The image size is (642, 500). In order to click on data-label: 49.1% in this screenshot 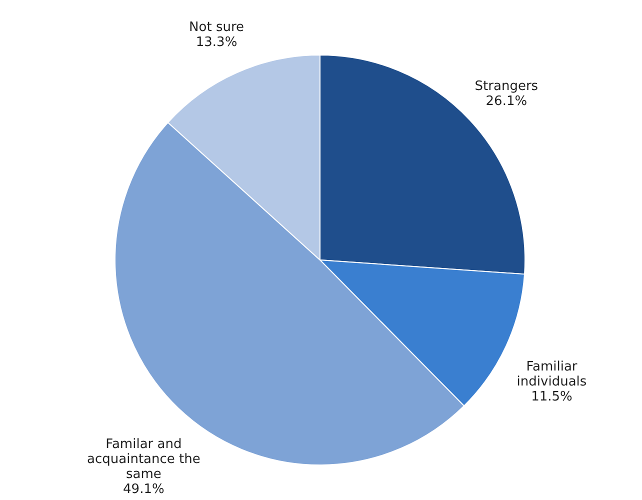, I will do `click(143, 490)`.